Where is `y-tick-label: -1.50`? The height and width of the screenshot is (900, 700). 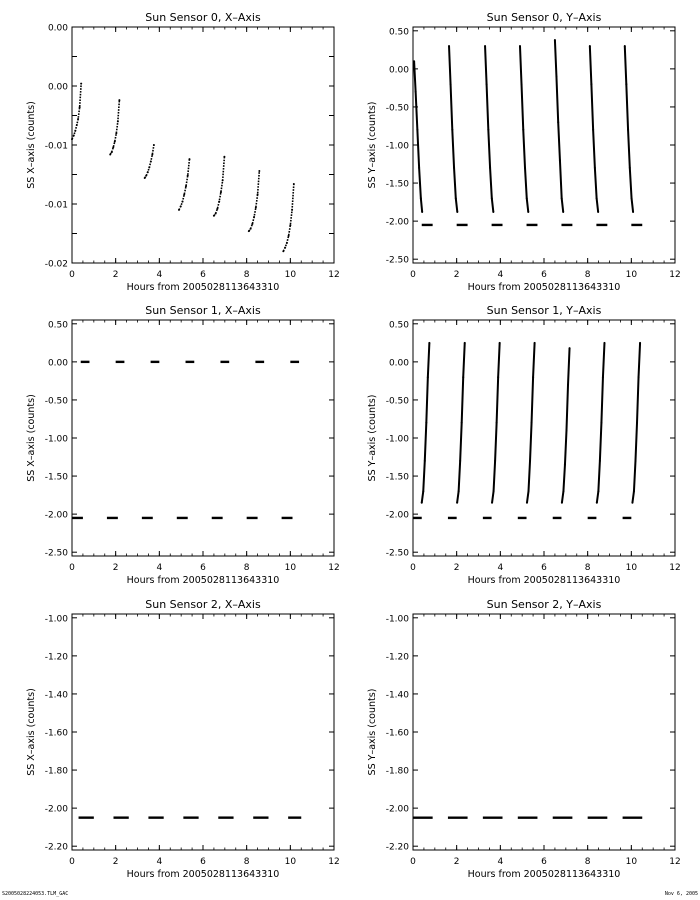 y-tick-label: -1.50 is located at coordinates (57, 478).